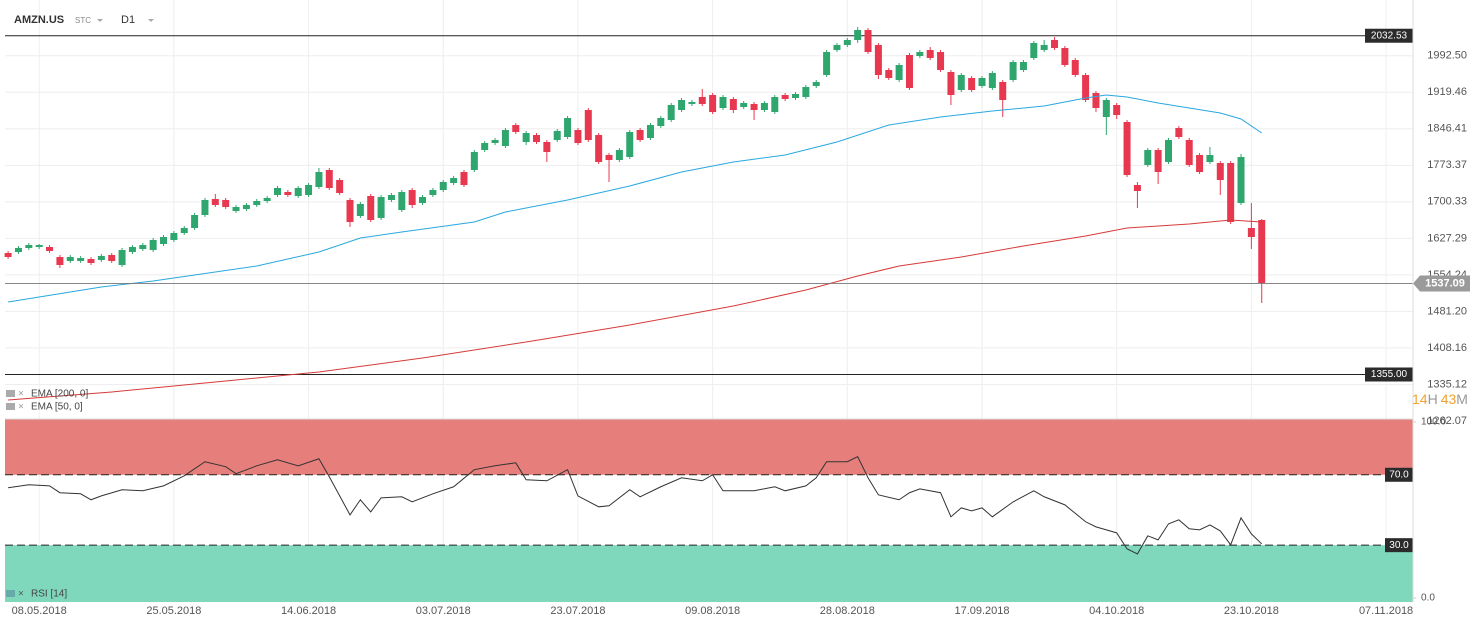 The image size is (1482, 627). I want to click on timer: 14H 43M, so click(1440, 399).